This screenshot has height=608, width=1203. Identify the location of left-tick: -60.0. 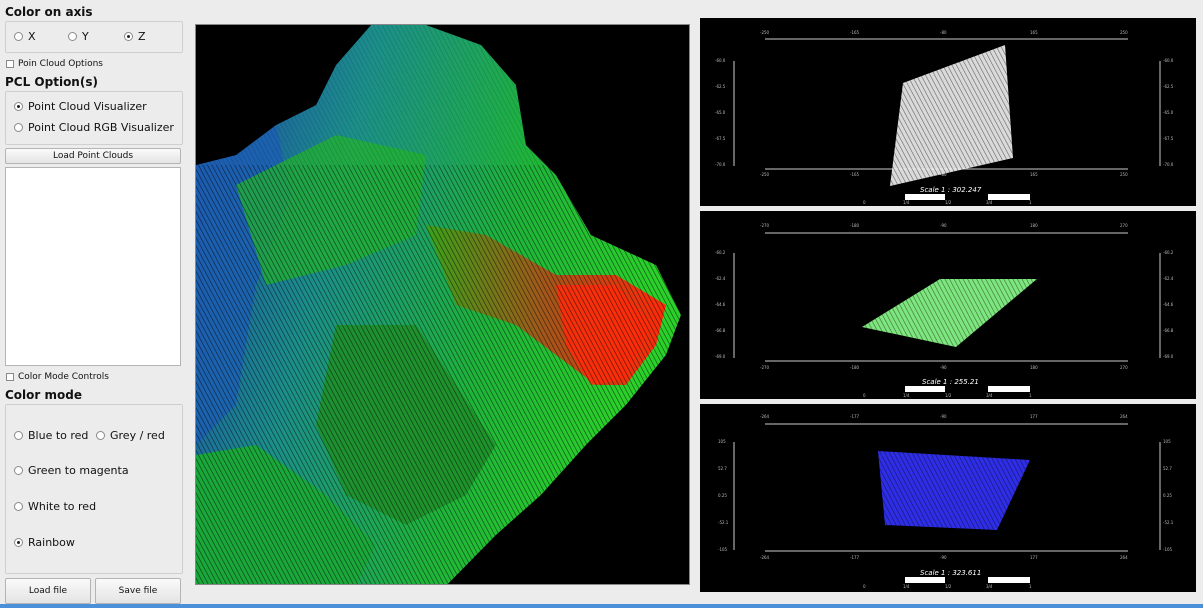
(720, 60).